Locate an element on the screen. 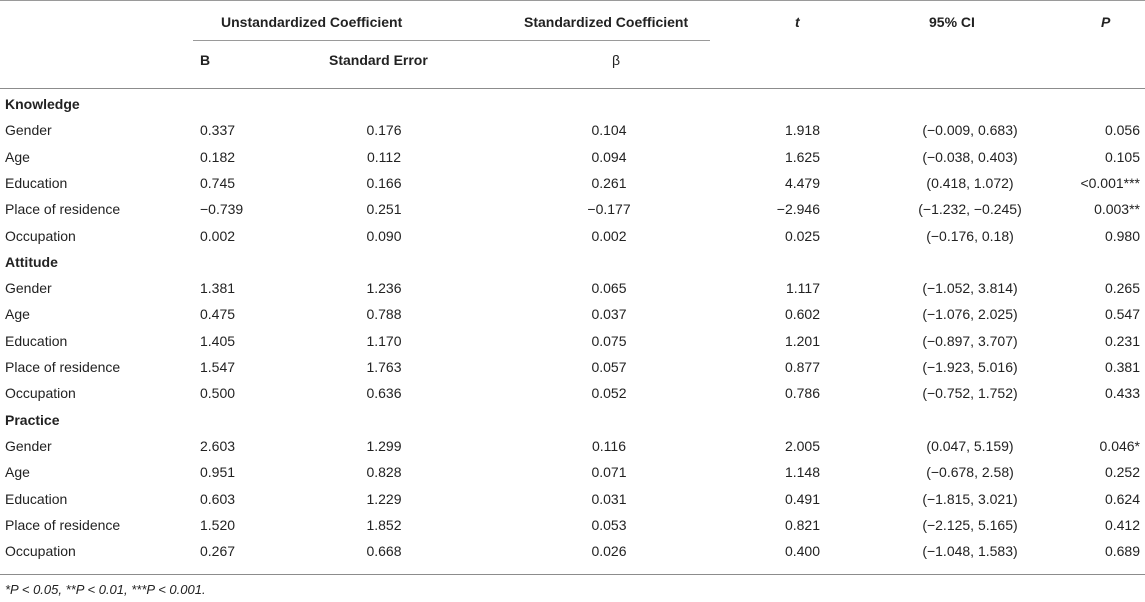 This screenshot has height=602, width=1145. cell-ci: (−1.923, 5.016) is located at coordinates (970, 367).